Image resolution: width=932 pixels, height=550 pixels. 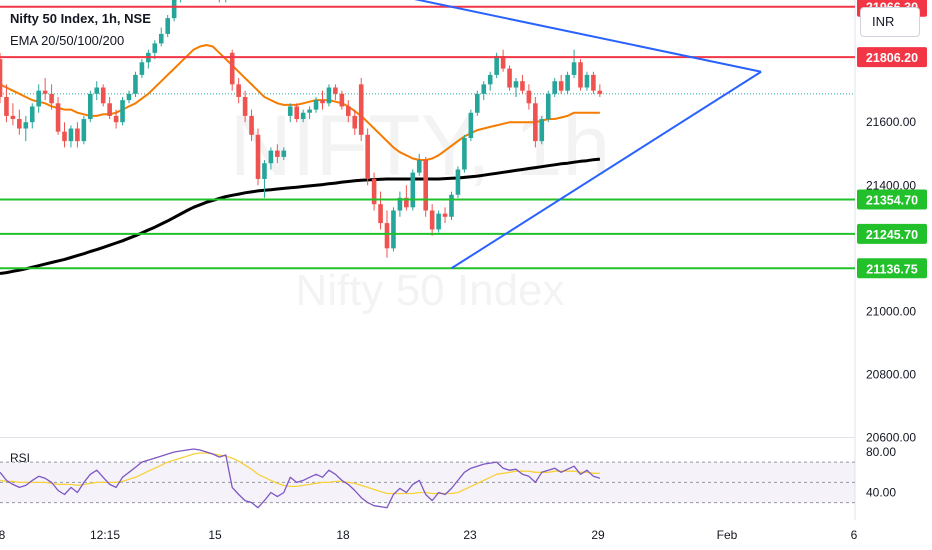 What do you see at coordinates (854, 535) in the screenshot?
I see `x-tick-label: 6` at bounding box center [854, 535].